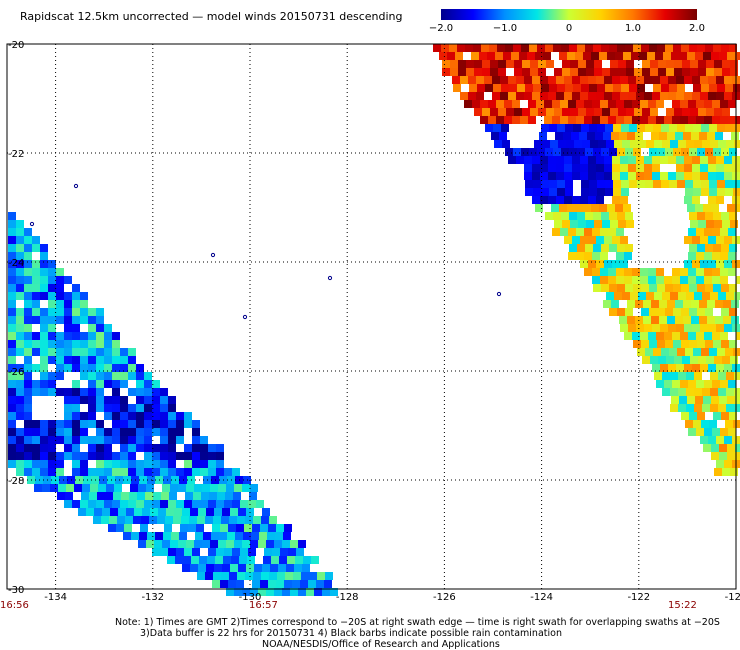 The image size is (740, 650). I want to click on latitude-label: -30, so click(16, 590).